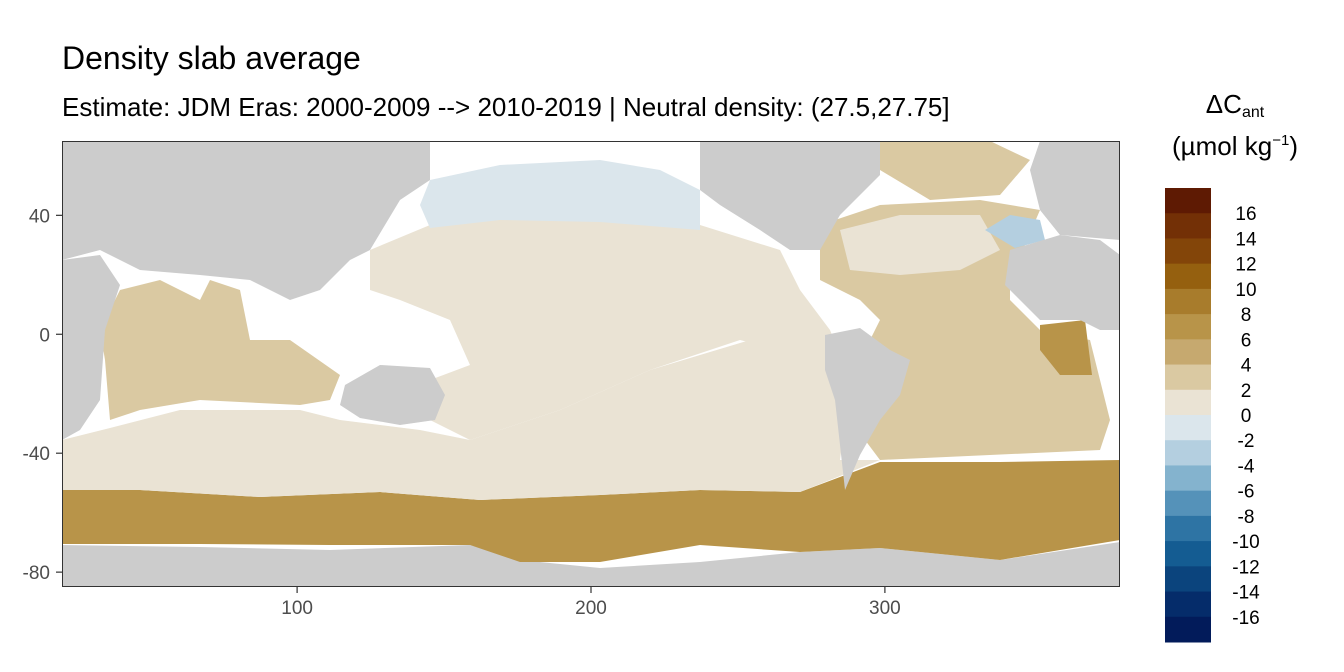  I want to click on y-tick-label: -40, so click(36, 454).